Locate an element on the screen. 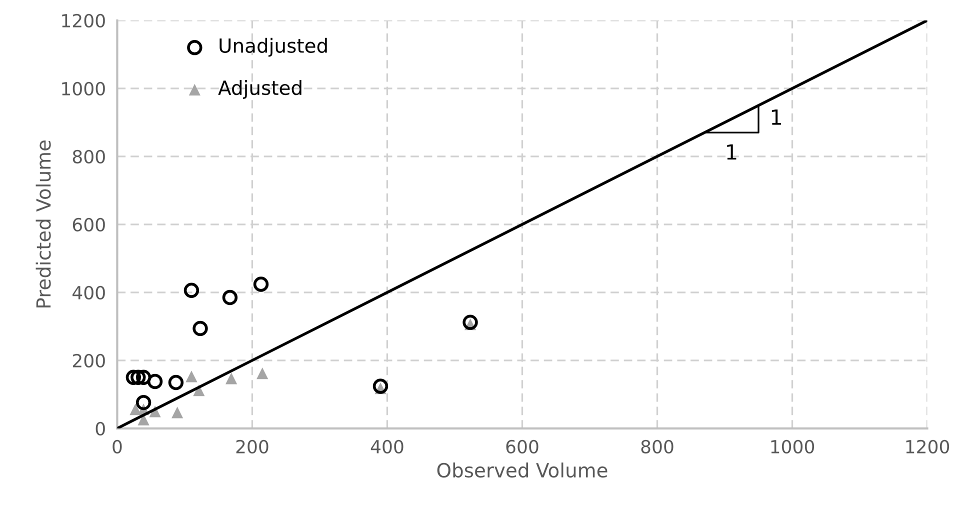  x-tick-label: 1000 is located at coordinates (792, 447).